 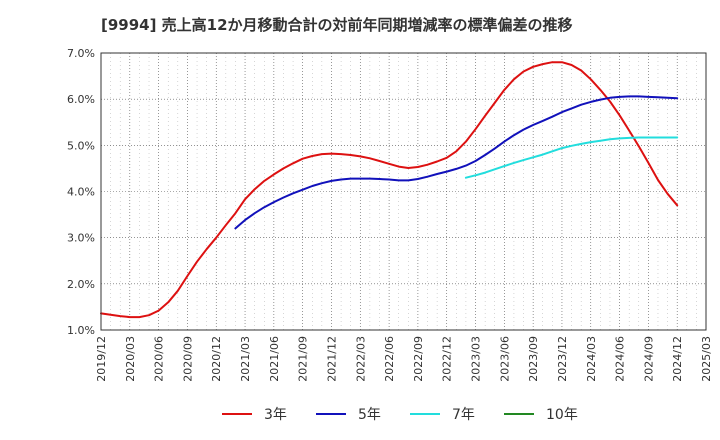 I want to click on x-tick-label: 2023/09, so click(x=533, y=359).